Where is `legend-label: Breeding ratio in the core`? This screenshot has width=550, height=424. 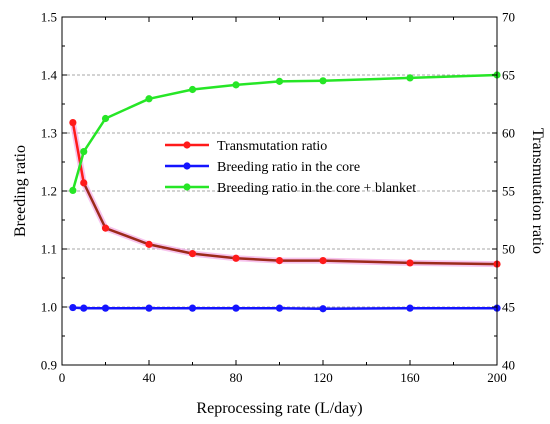
legend-label: Breeding ratio in the core is located at coordinates (288, 167).